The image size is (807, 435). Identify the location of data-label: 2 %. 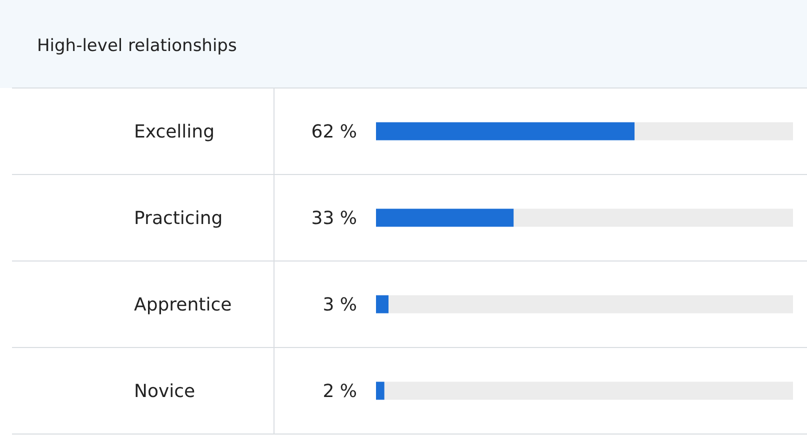
(339, 391).